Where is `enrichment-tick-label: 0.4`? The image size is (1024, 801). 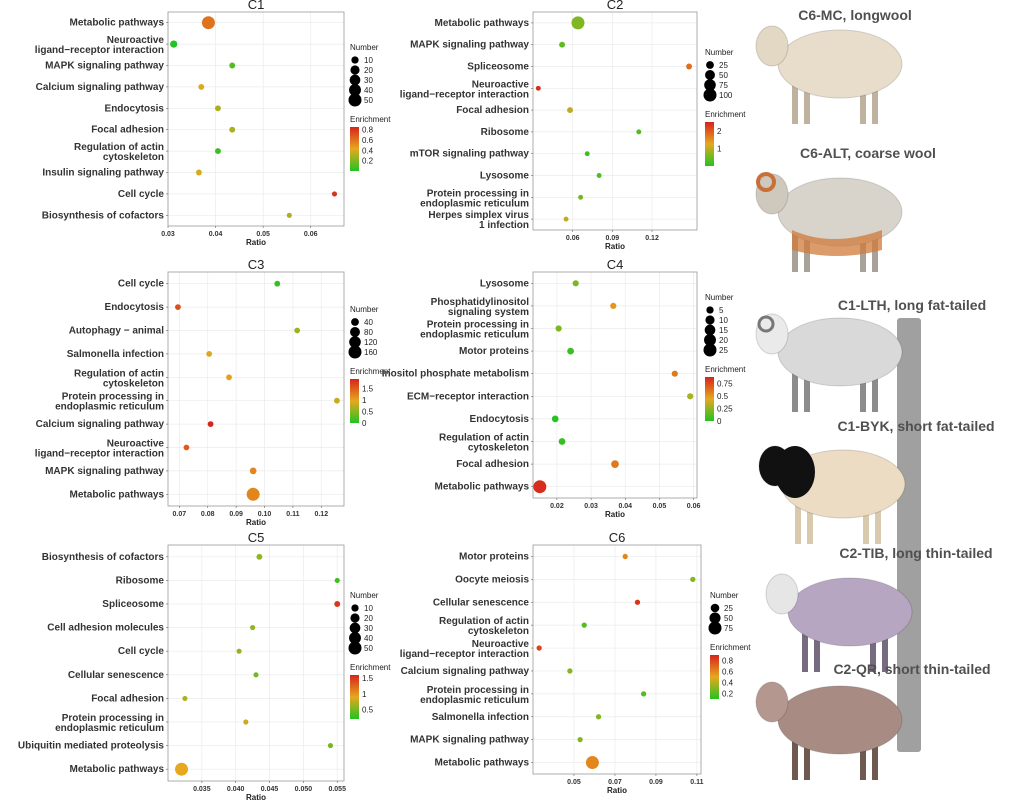 enrichment-tick-label: 0.4 is located at coordinates (368, 150).